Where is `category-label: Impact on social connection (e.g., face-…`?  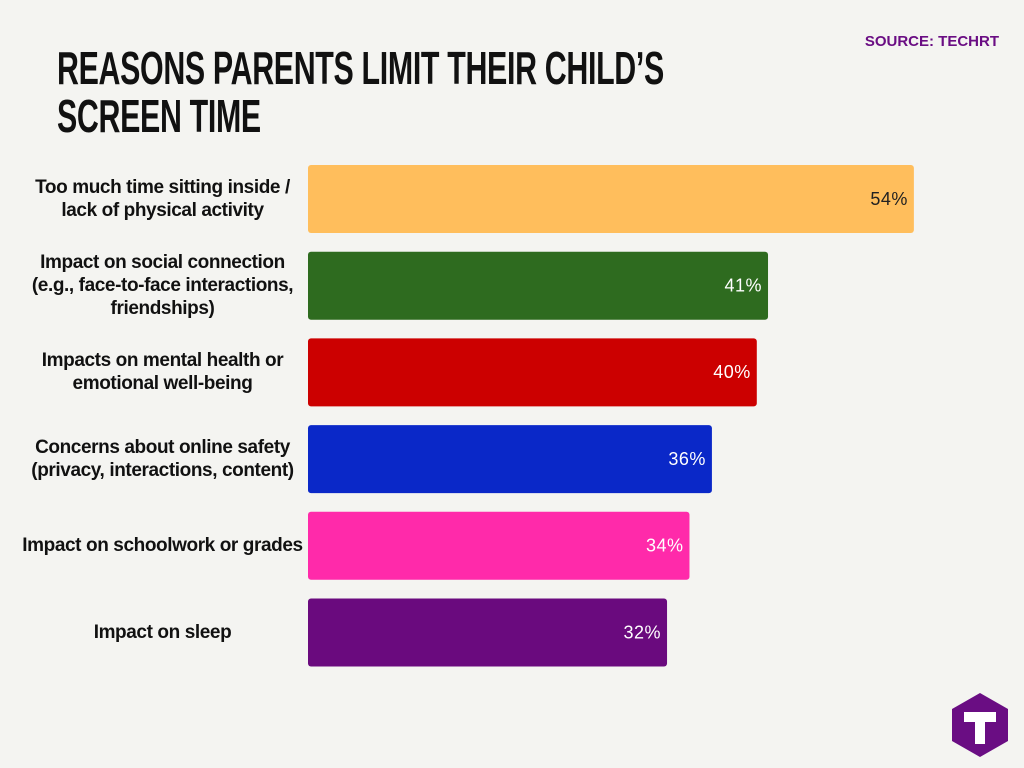 category-label: Impact on social connection (e.g., face-… is located at coordinates (162, 286).